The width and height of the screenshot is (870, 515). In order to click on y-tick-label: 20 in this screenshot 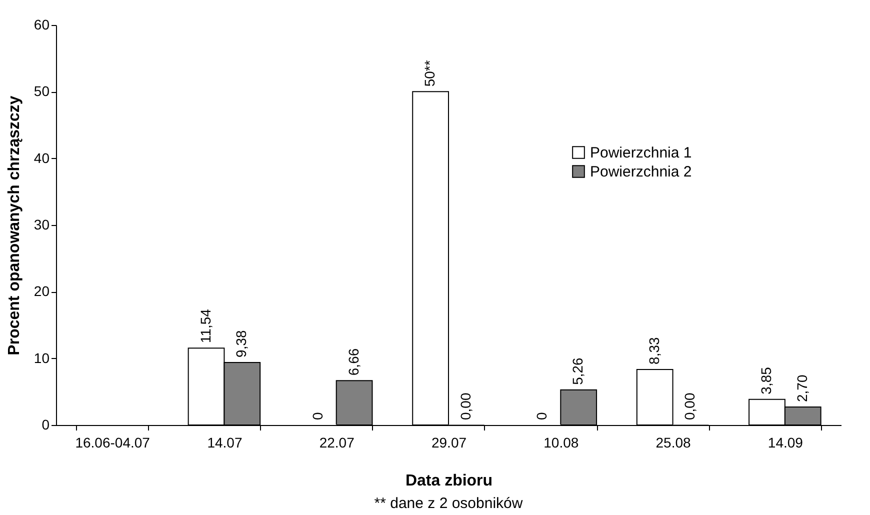, I will do `click(42, 291)`.